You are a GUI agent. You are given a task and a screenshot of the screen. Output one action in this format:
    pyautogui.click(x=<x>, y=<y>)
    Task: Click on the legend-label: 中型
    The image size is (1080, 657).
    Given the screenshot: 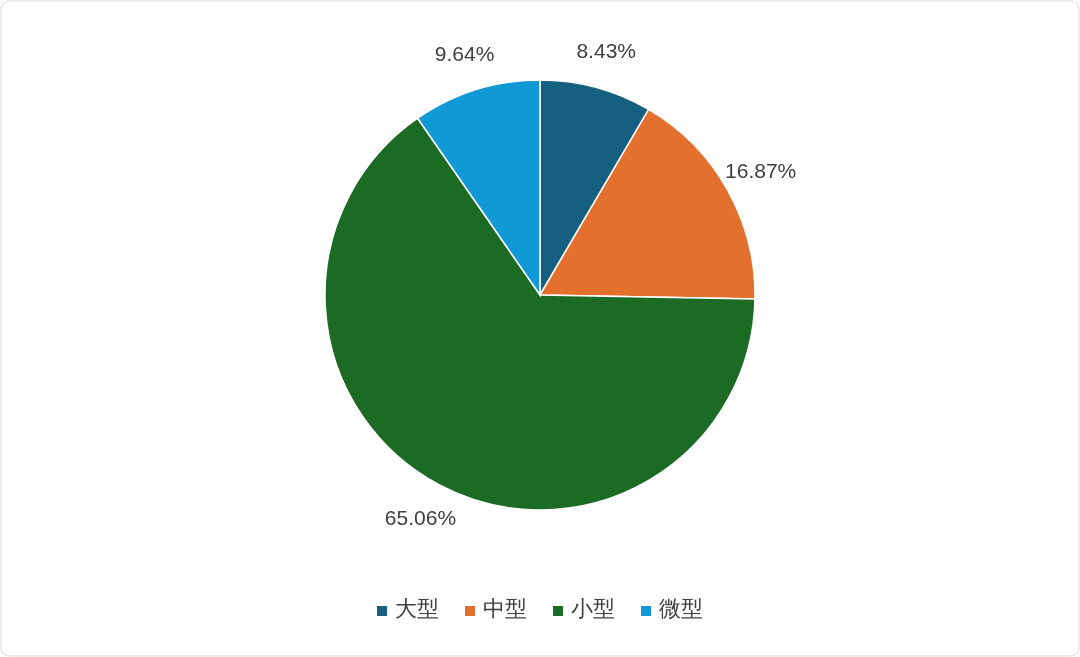 What is the action you would take?
    pyautogui.click(x=505, y=608)
    